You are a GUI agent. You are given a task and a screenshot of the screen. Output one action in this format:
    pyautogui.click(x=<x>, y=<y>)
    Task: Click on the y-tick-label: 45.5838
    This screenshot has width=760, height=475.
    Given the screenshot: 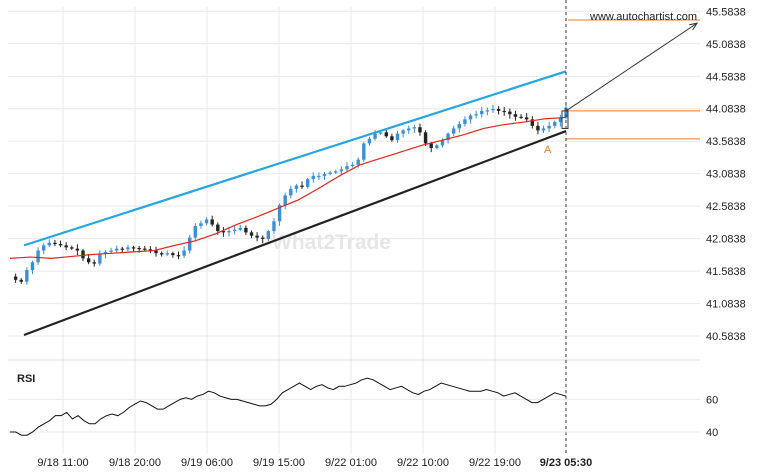 What is the action you would take?
    pyautogui.click(x=726, y=12)
    